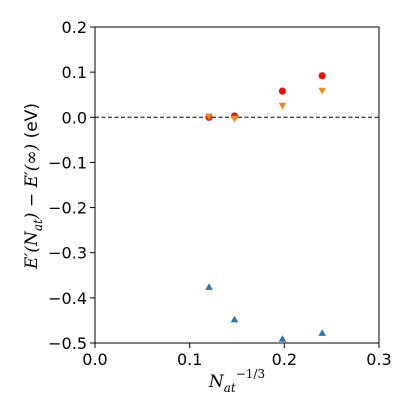 Image resolution: width=415 pixels, height=415 pixels. What do you see at coordinates (237, 356) in the screenshot?
I see `x-axis-ticks: 0.0 0.1 0.2 0.3` at bounding box center [237, 356].